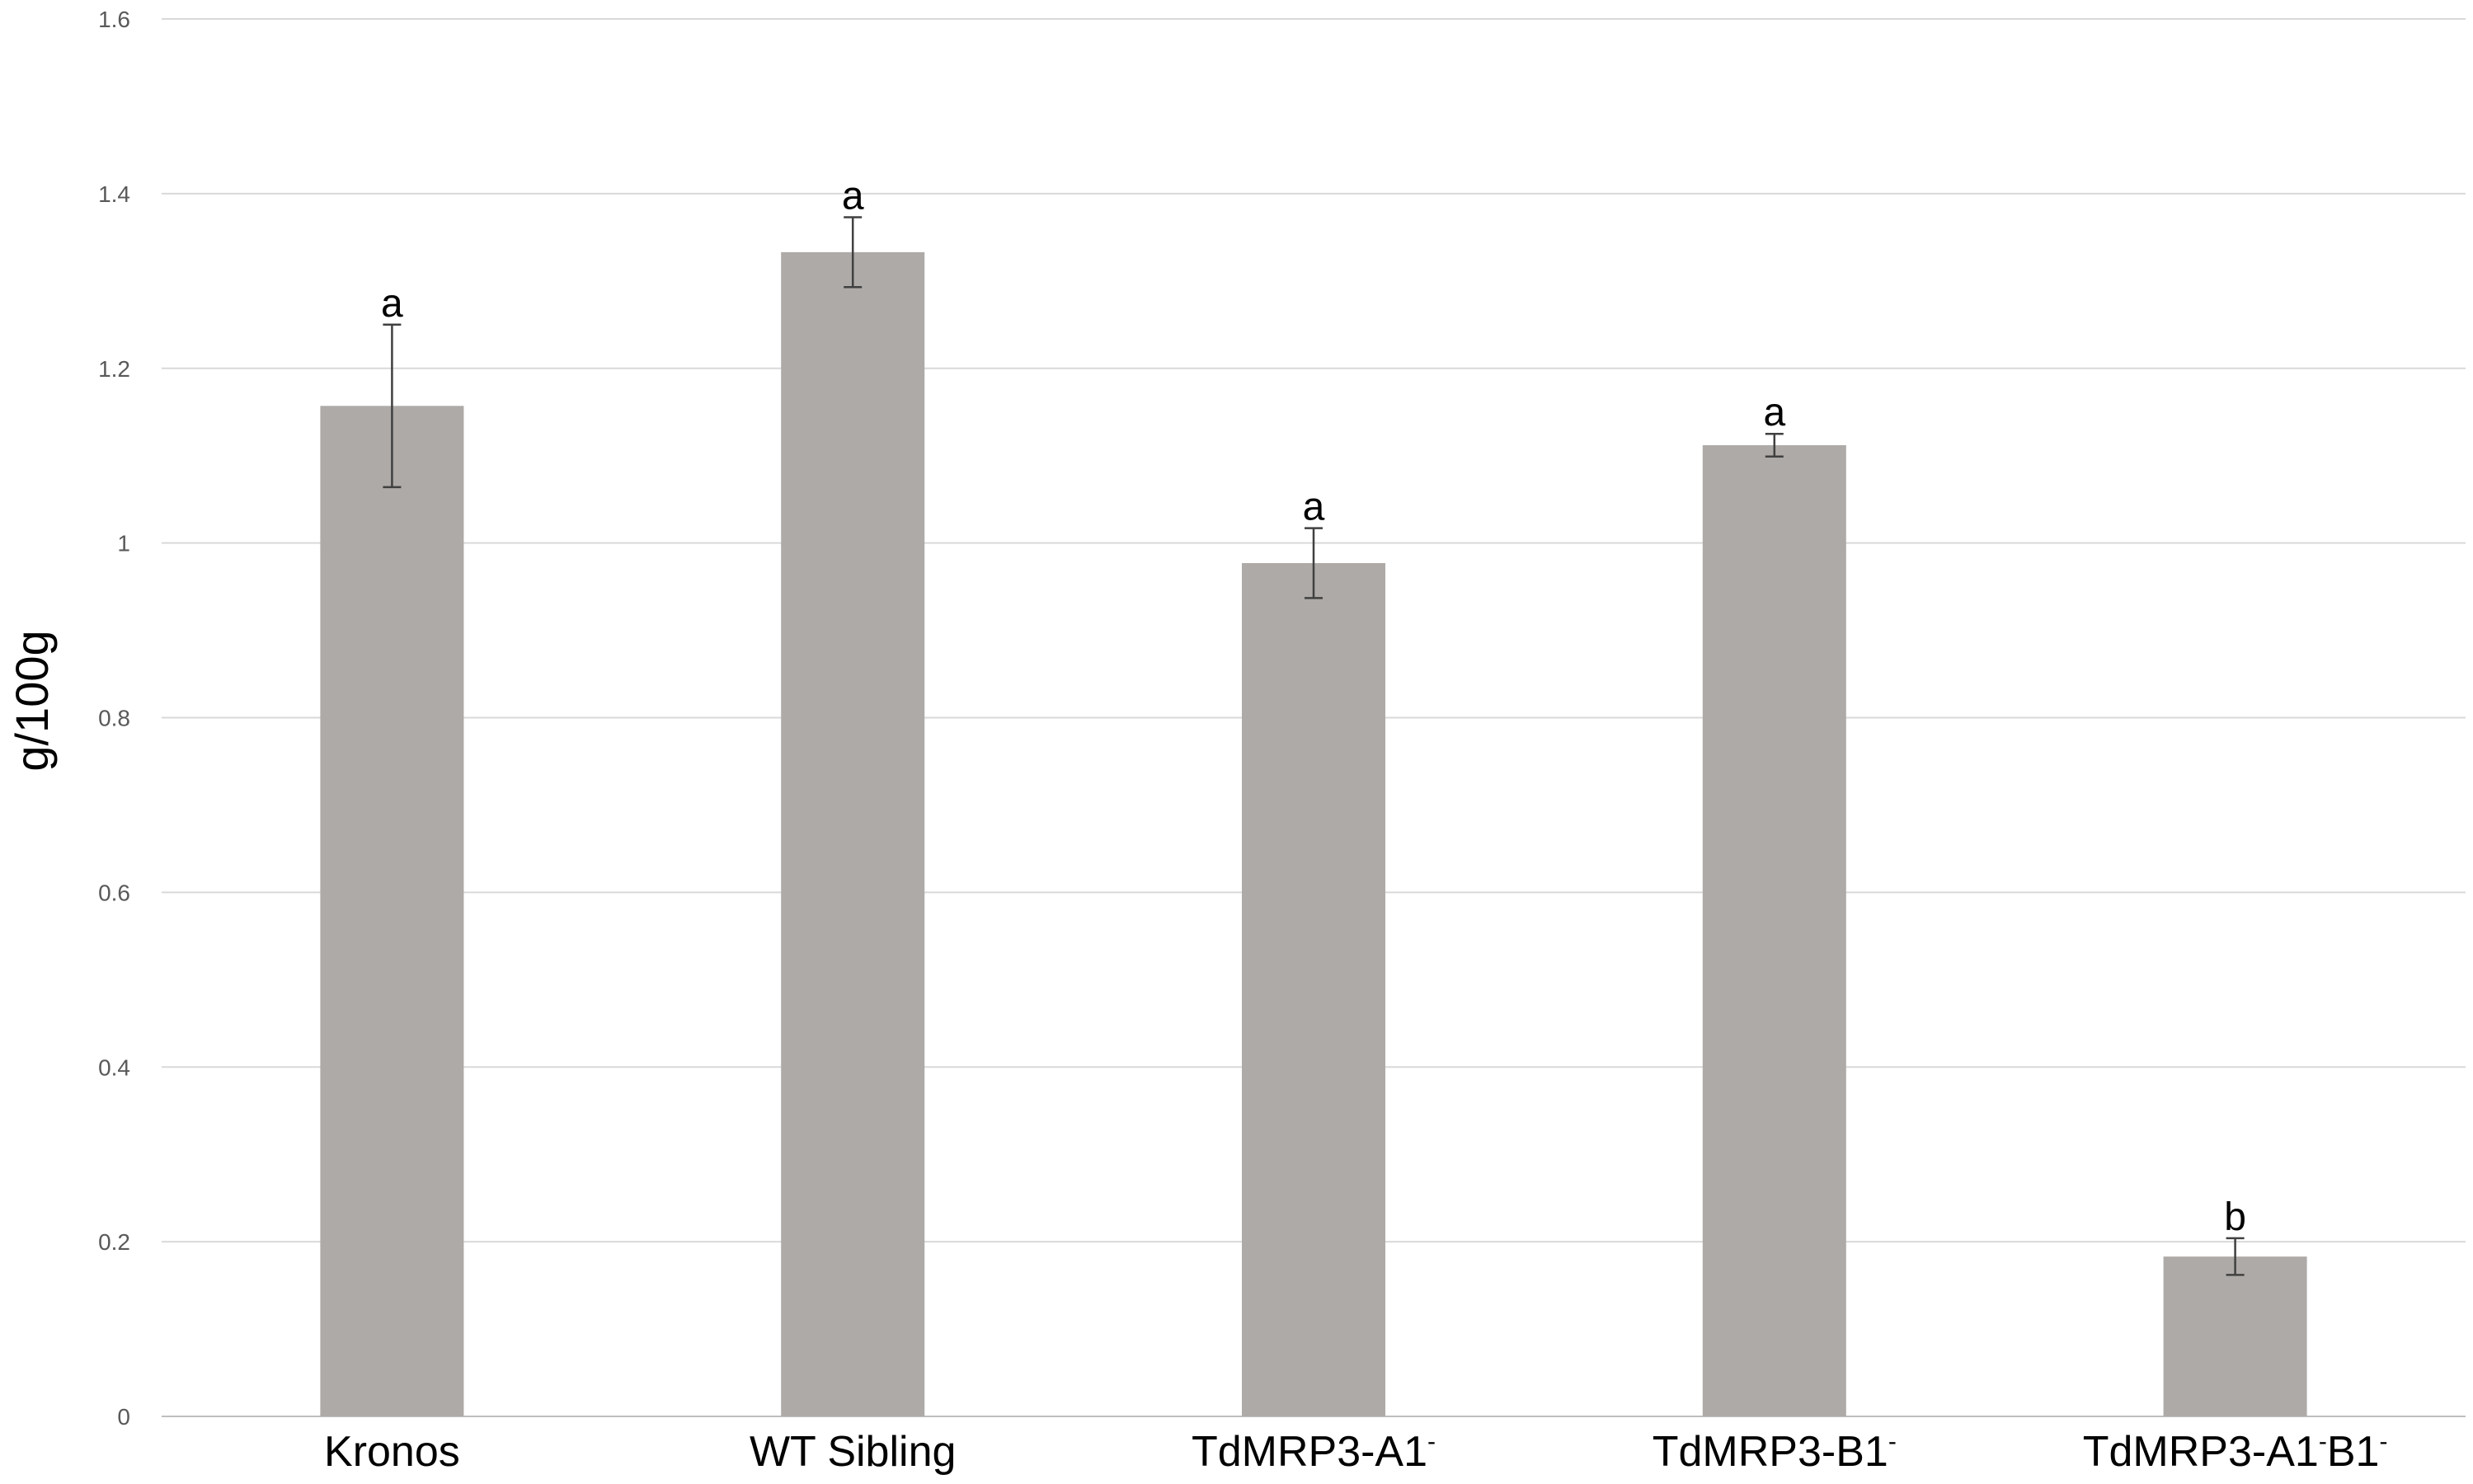 This screenshot has height=1484, width=2473. Describe the element at coordinates (114, 892) in the screenshot. I see `y-tick-label: 0.6` at that location.